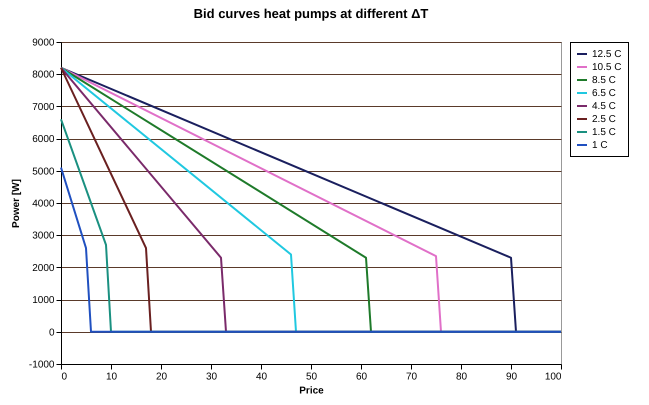 The image size is (649, 405). What do you see at coordinates (43, 268) in the screenshot?
I see `y-tick-label: 2000` at bounding box center [43, 268].